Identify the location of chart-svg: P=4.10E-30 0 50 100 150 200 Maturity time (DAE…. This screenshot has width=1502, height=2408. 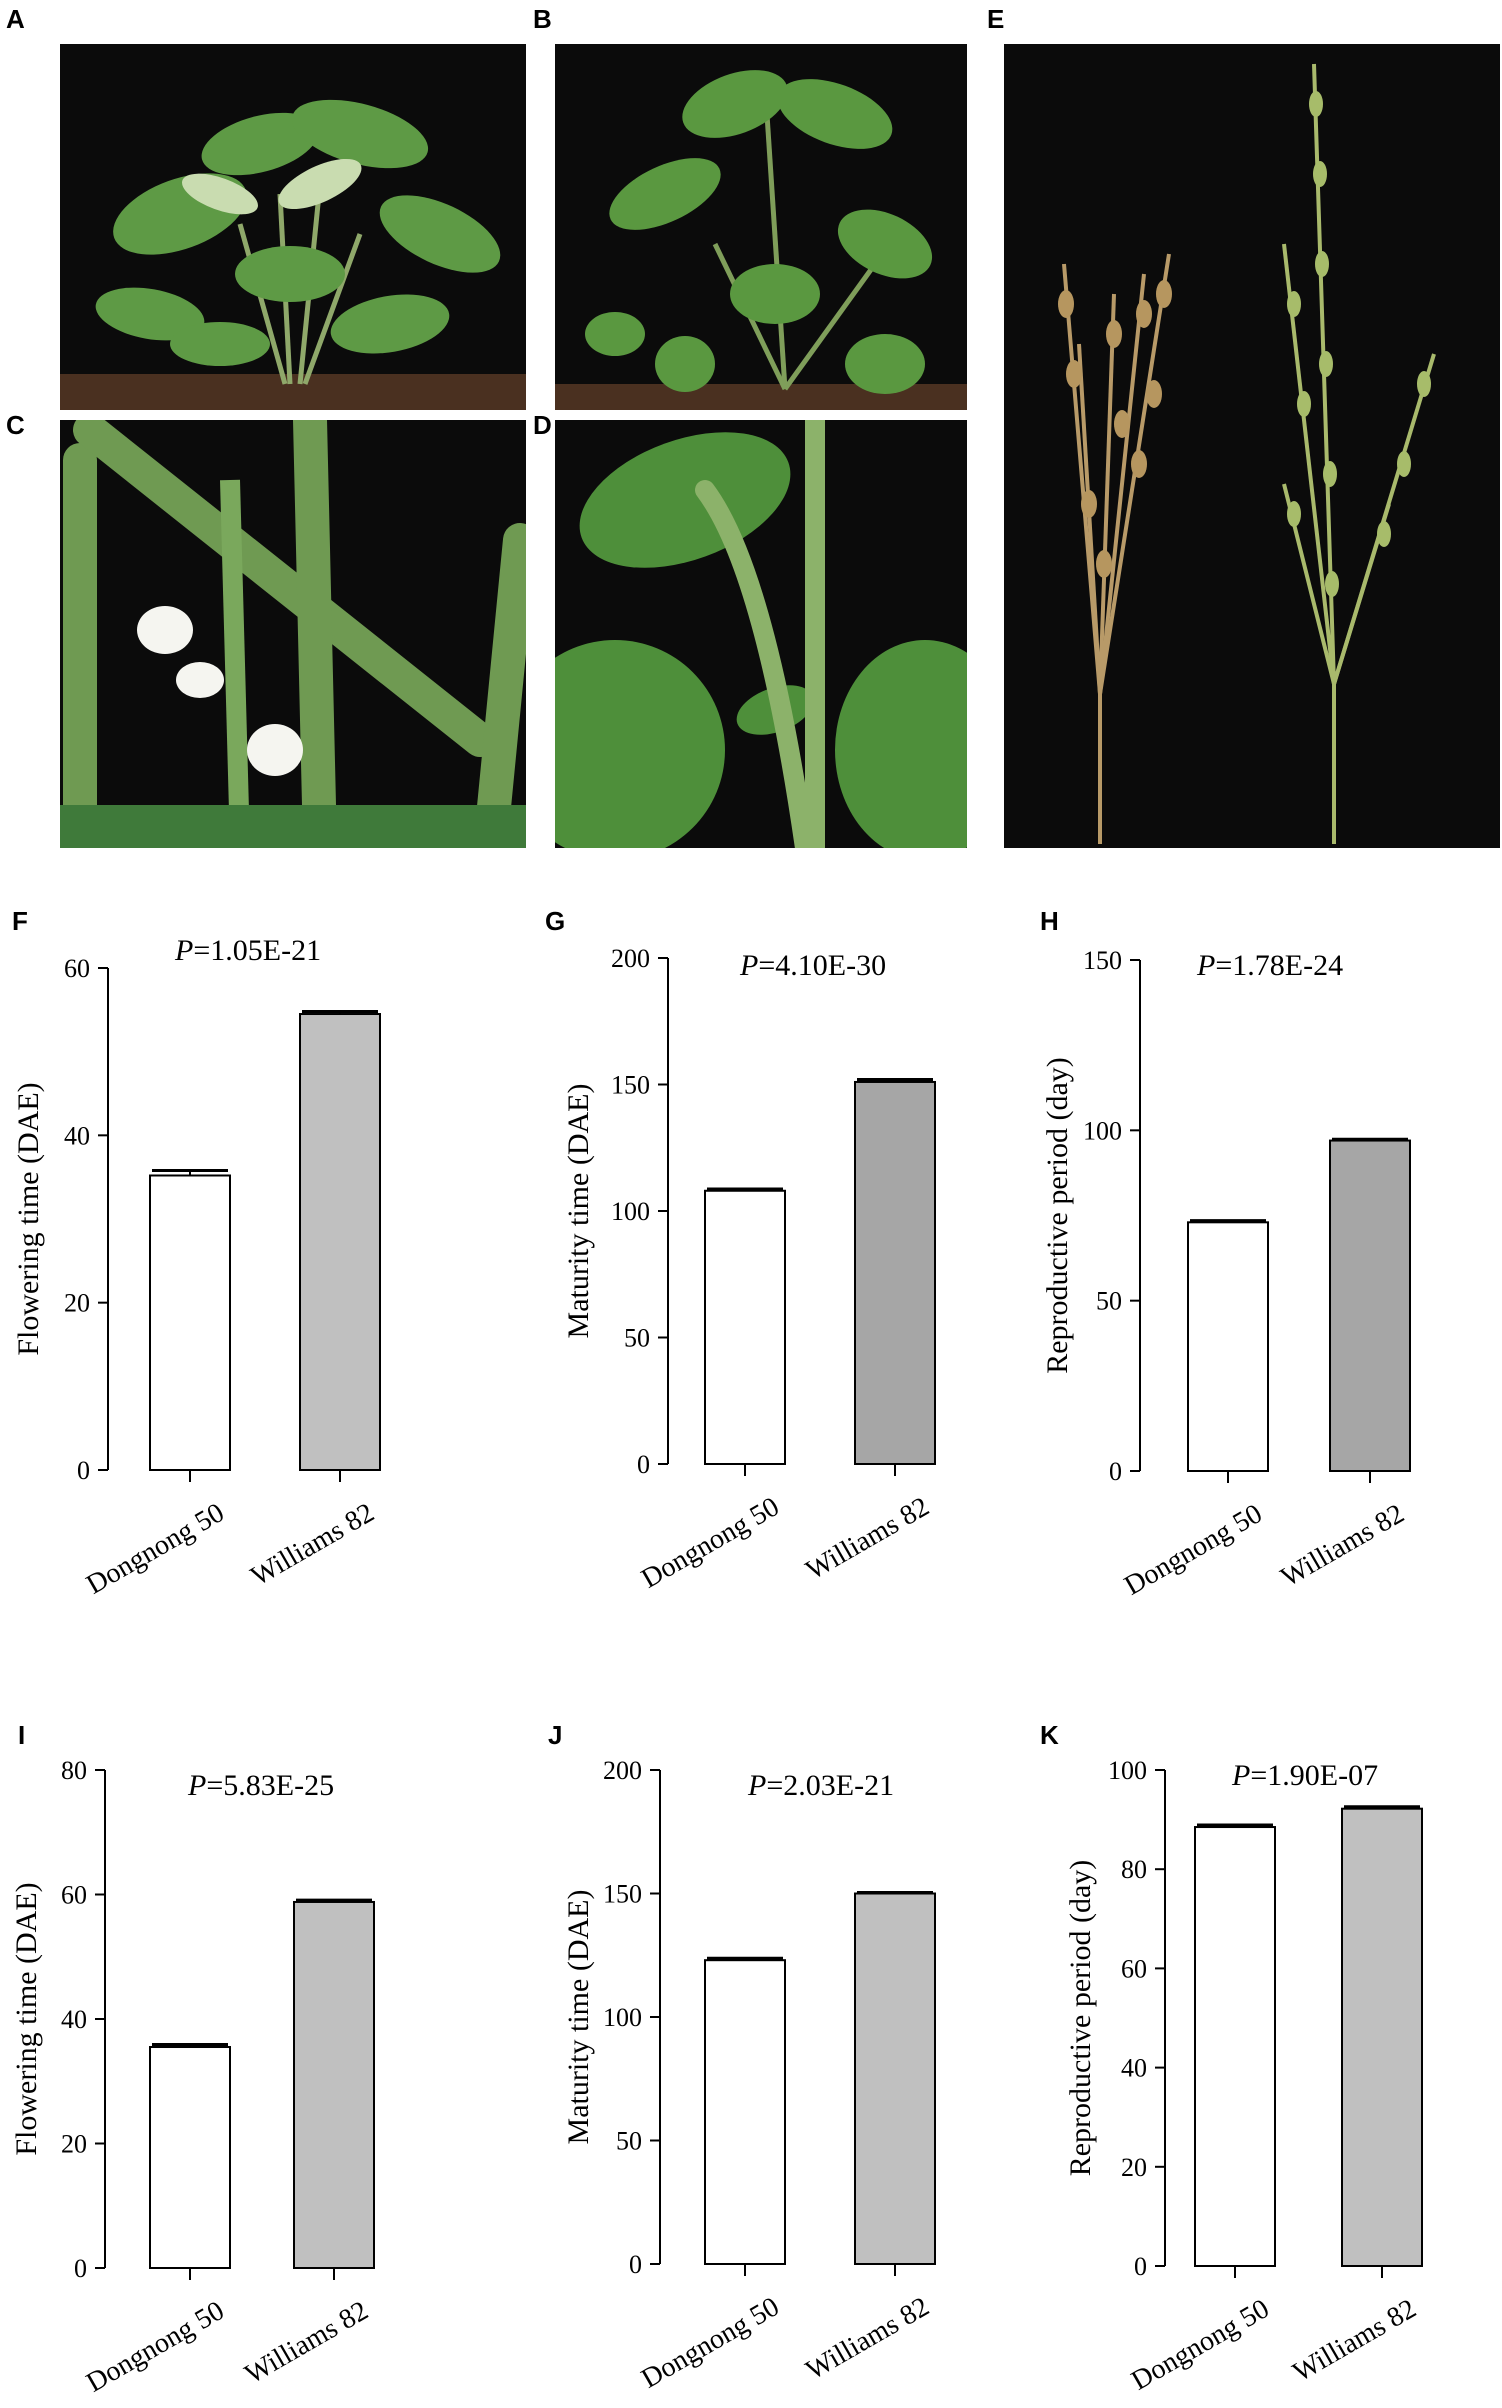
(749, 1269).